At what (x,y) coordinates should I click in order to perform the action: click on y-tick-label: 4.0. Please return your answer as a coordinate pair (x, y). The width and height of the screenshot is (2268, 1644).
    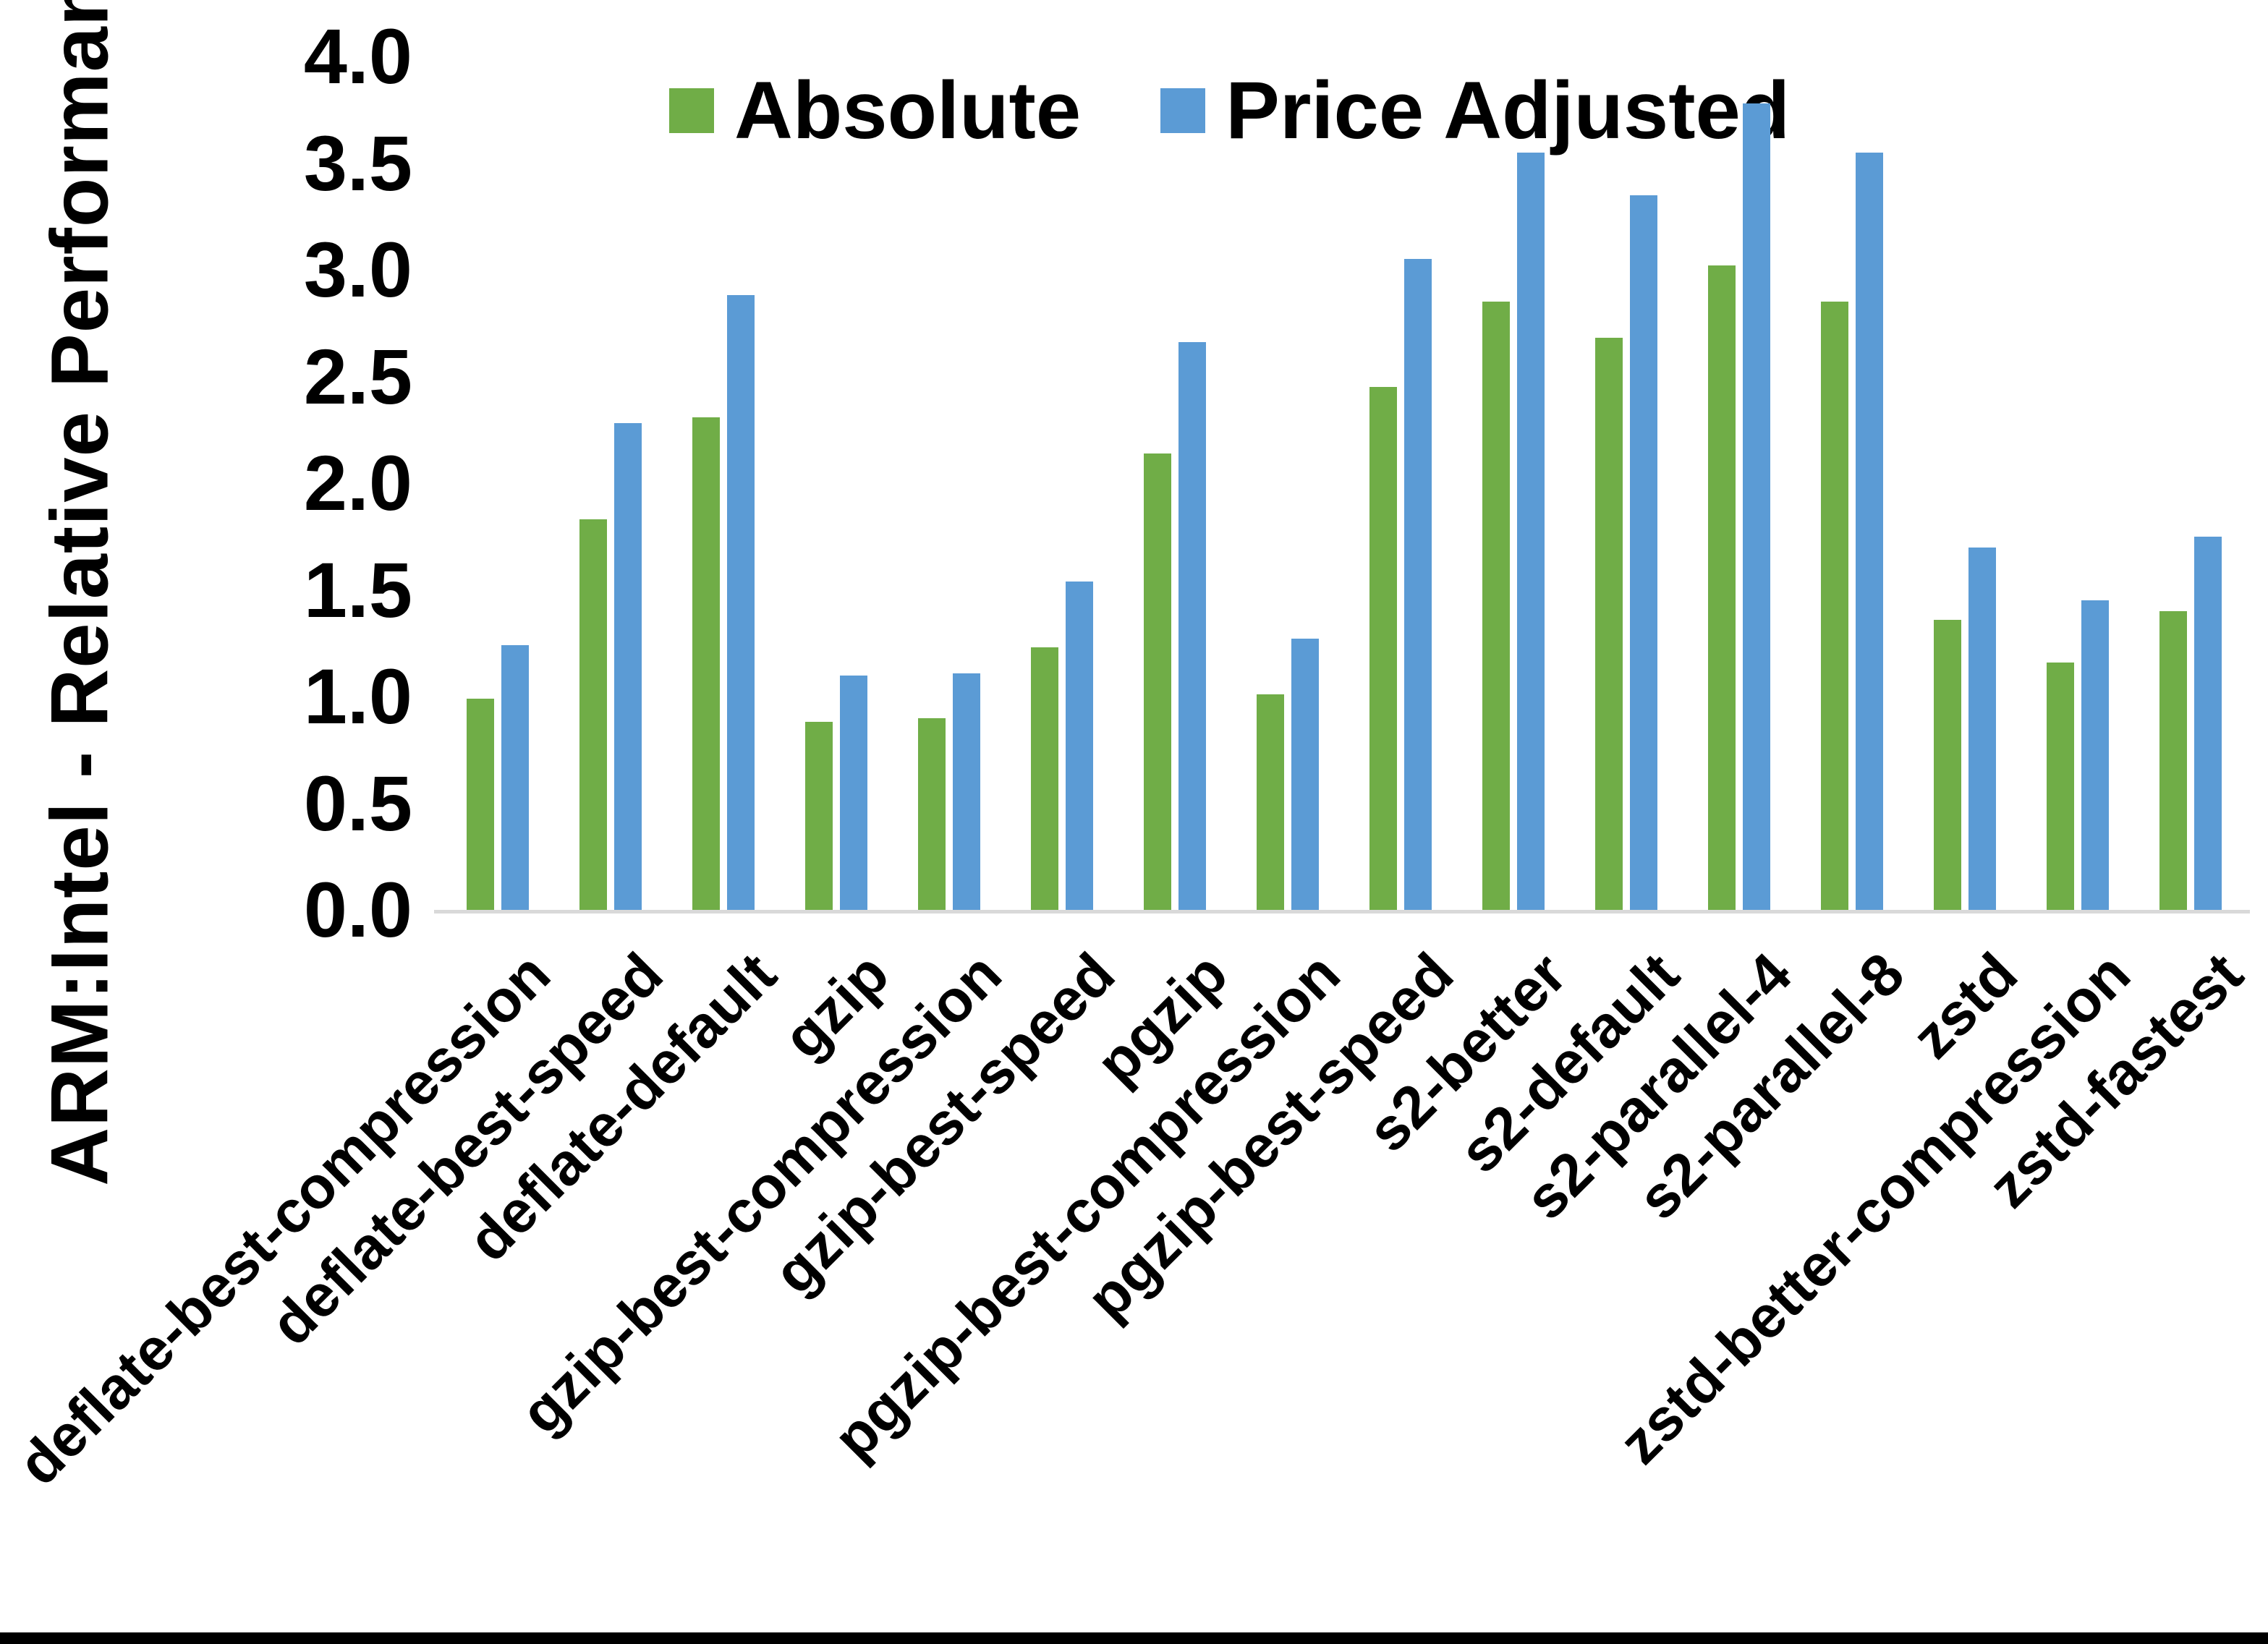
    Looking at the image, I should click on (357, 56).